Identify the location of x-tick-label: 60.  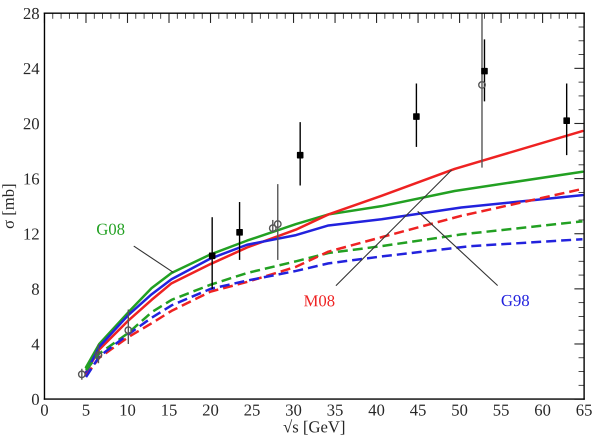
(542, 410).